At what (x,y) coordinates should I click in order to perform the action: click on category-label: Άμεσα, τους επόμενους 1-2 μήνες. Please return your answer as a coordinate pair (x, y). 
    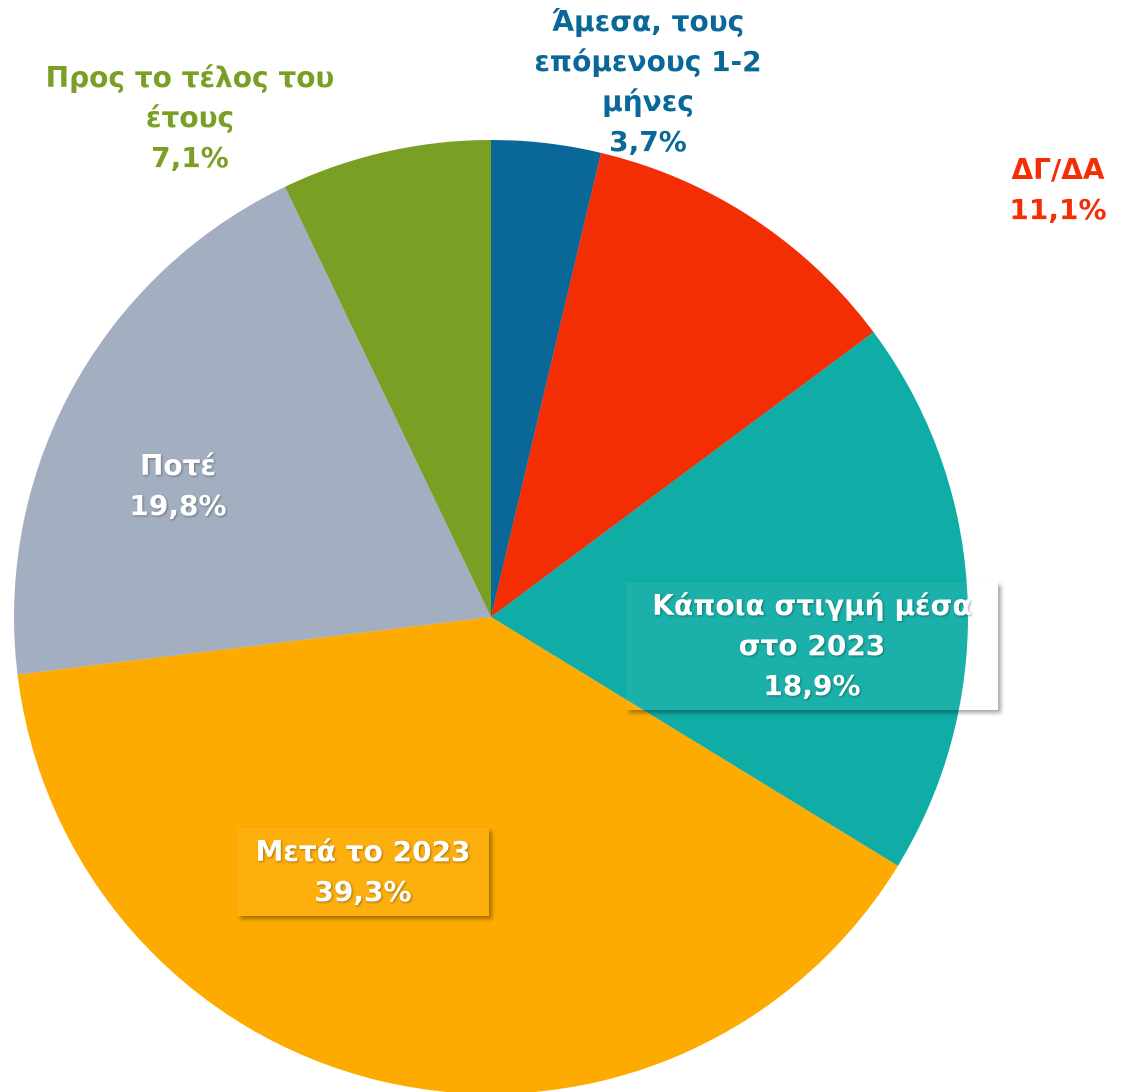
    Looking at the image, I should click on (648, 61).